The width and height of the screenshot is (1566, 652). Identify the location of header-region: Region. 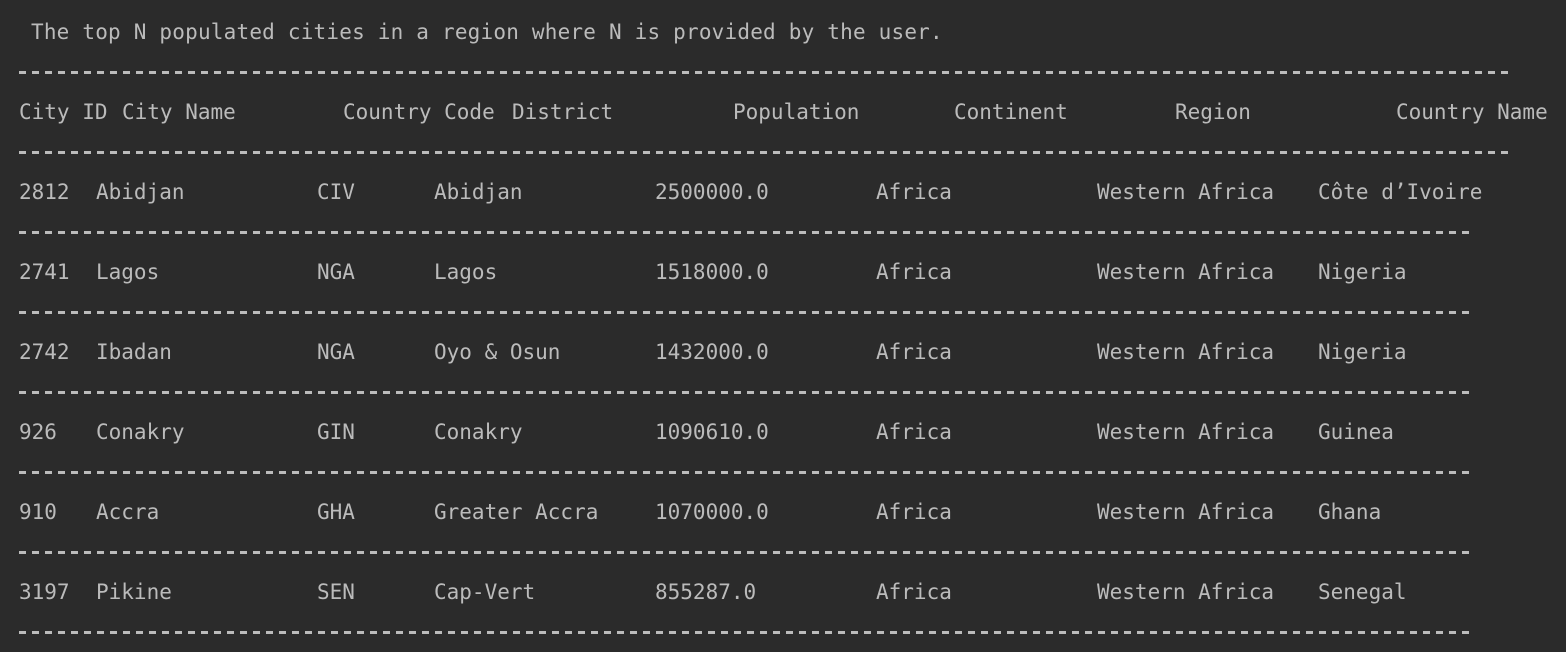
(1213, 112).